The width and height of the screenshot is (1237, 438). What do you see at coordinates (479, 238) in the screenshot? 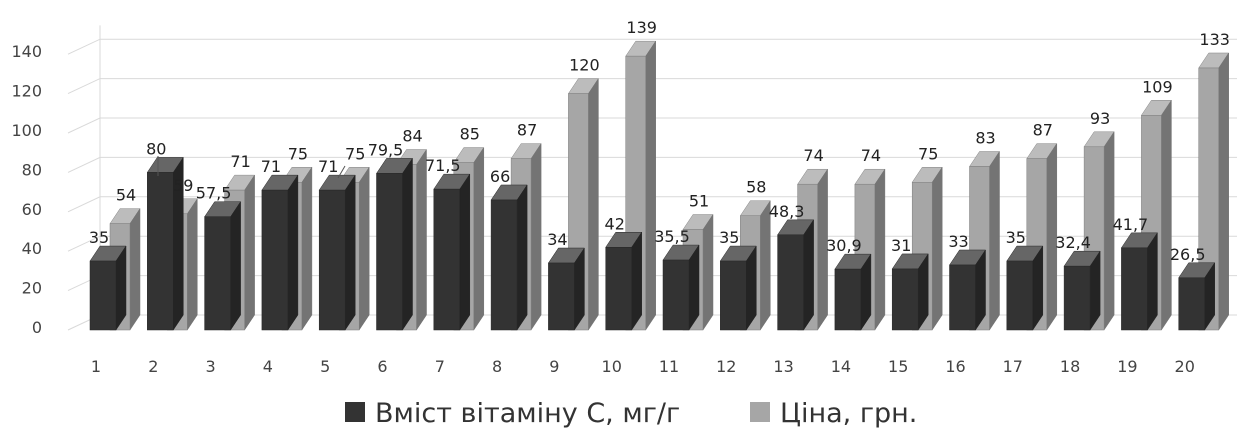
I see `bar-price-7-side` at bounding box center [479, 238].